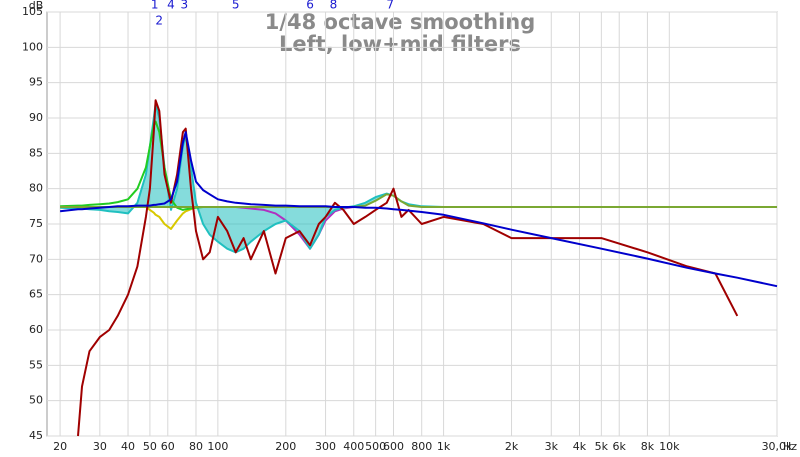 The image size is (800, 457). What do you see at coordinates (184, 6) in the screenshot?
I see `filter-label: 3` at bounding box center [184, 6].